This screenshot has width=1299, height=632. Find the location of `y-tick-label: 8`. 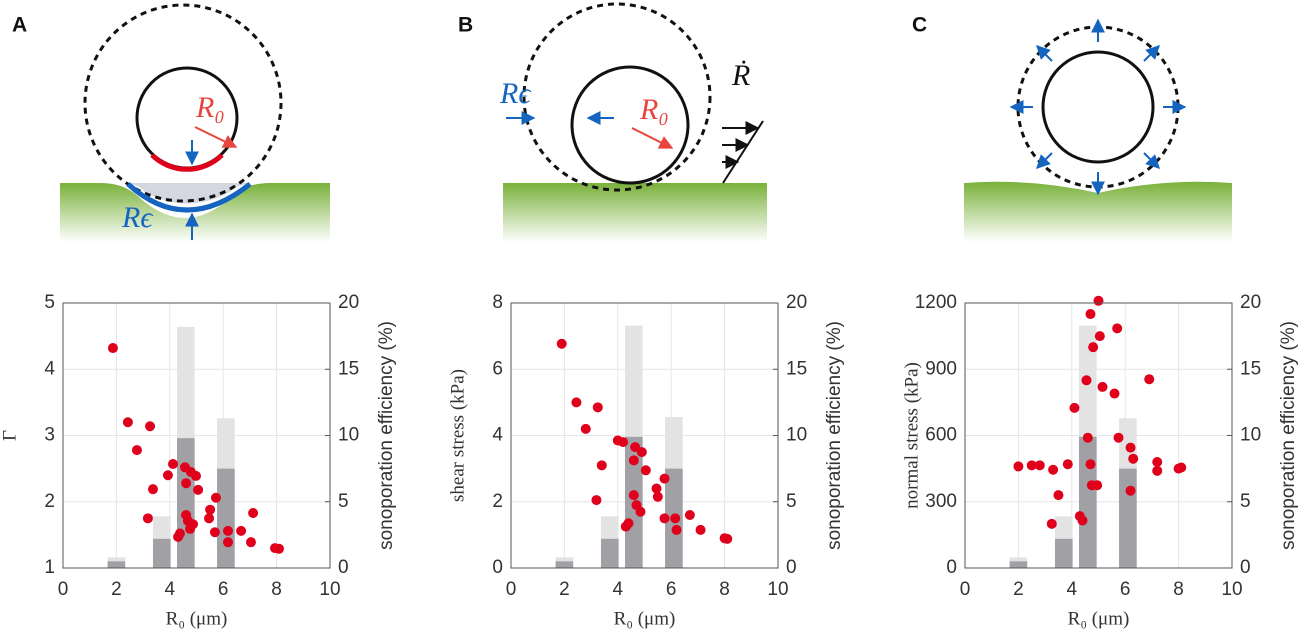

y-tick-label: 8 is located at coordinates (497, 302).